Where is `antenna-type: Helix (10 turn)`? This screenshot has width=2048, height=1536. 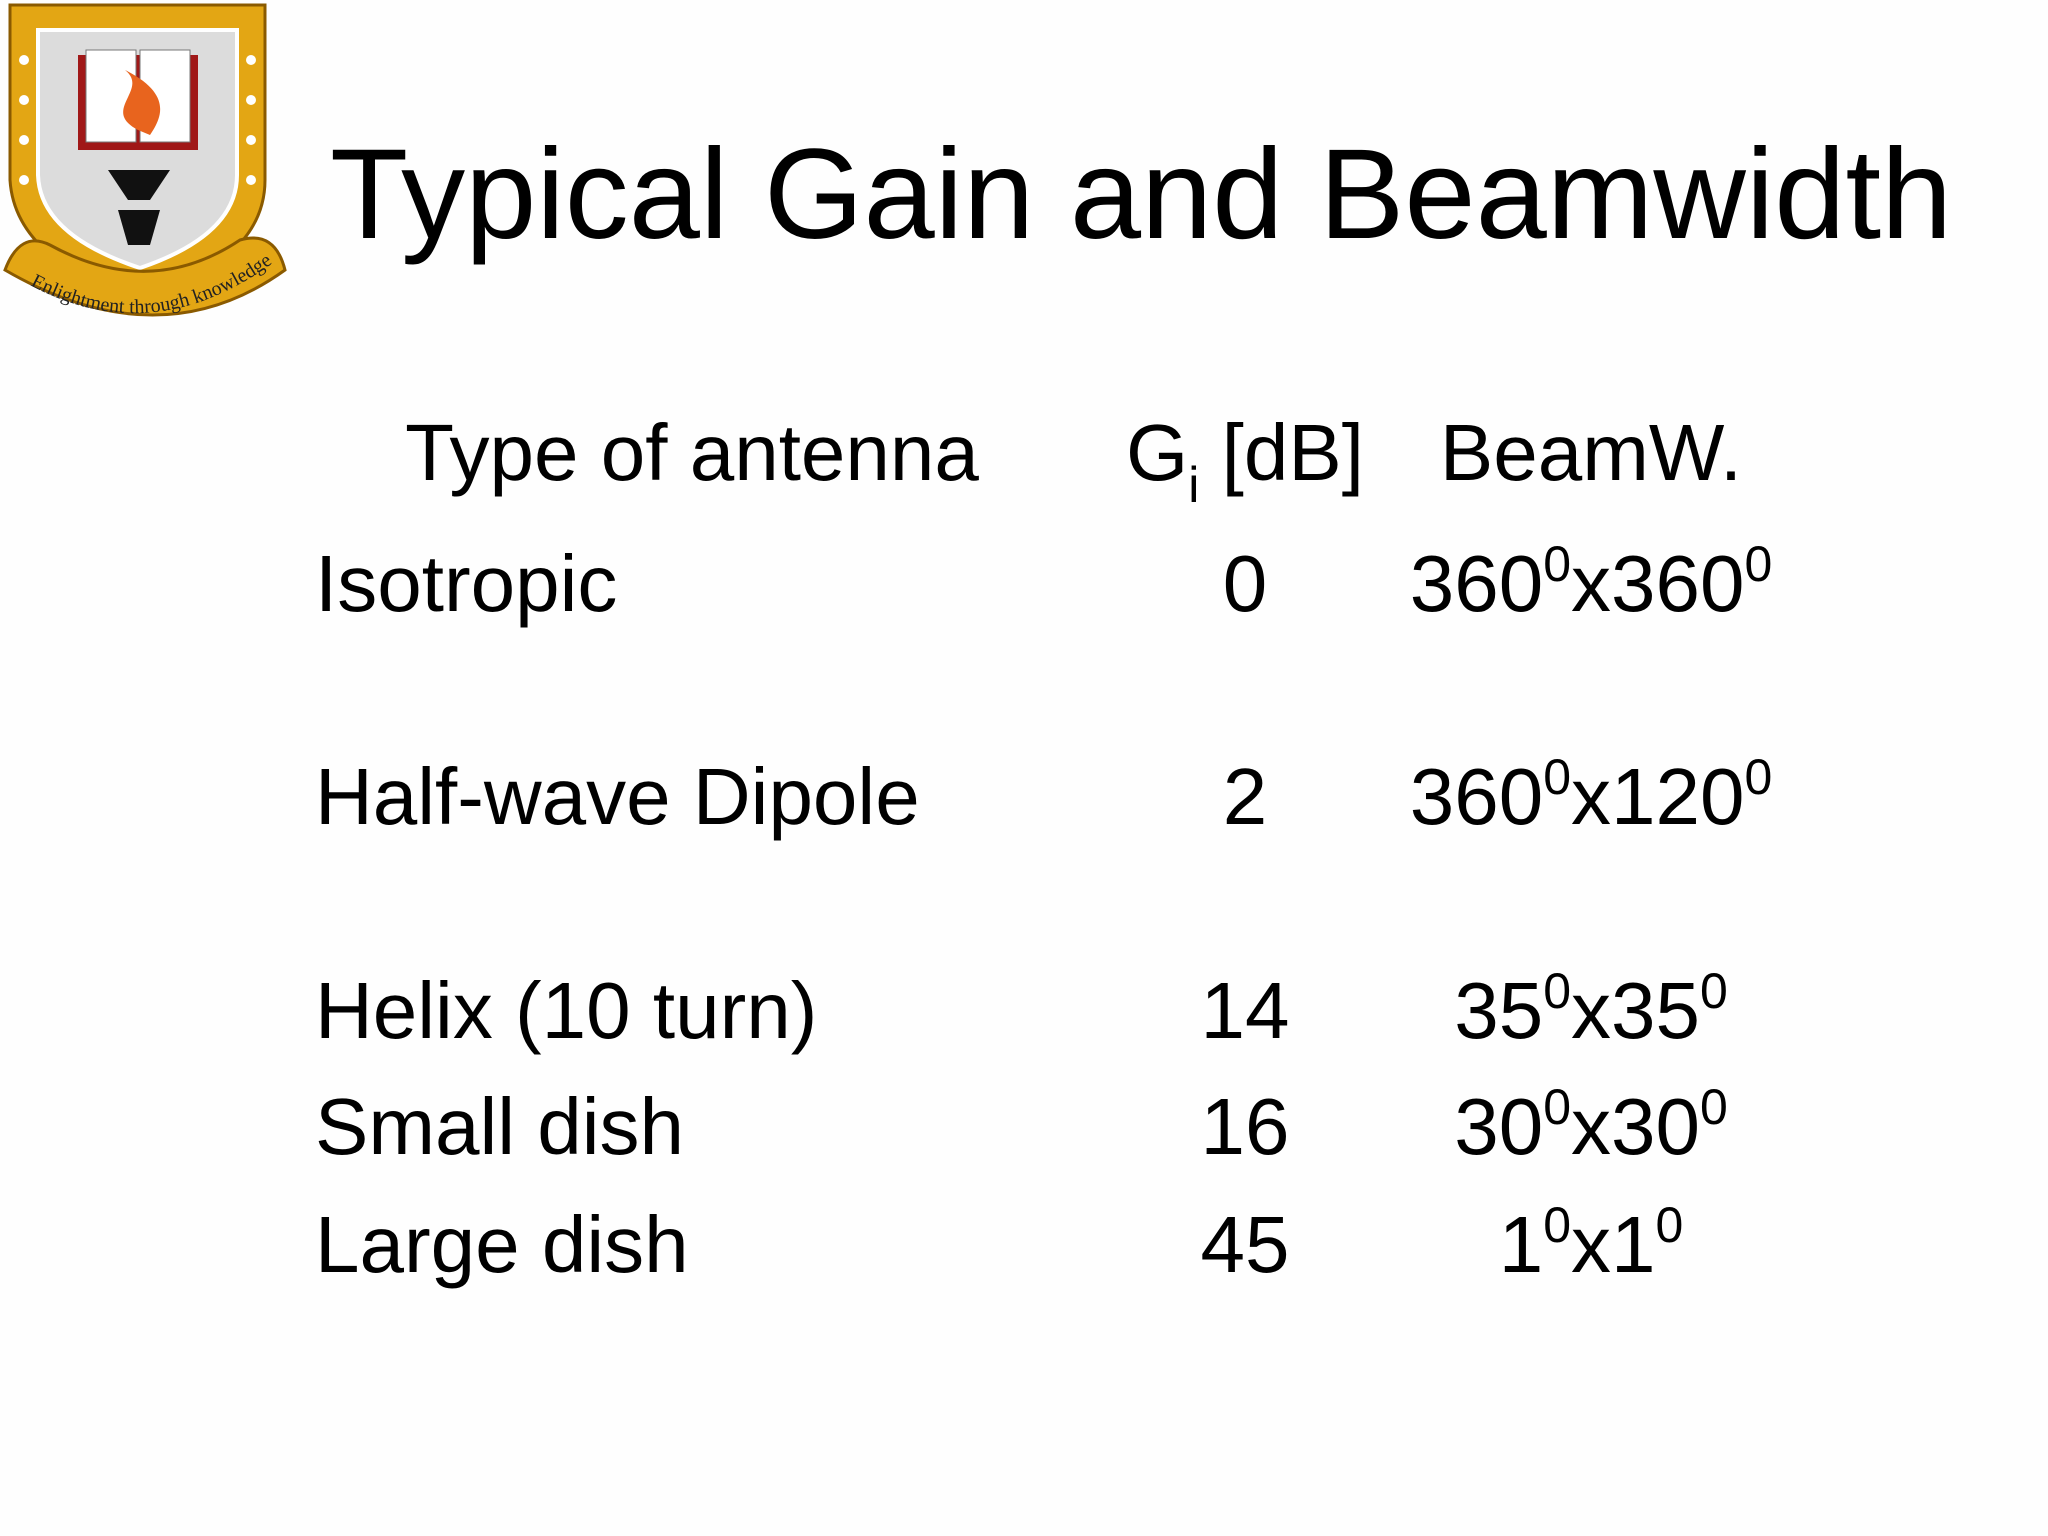
antenna-type: Helix (10 turn) is located at coordinates (566, 1010).